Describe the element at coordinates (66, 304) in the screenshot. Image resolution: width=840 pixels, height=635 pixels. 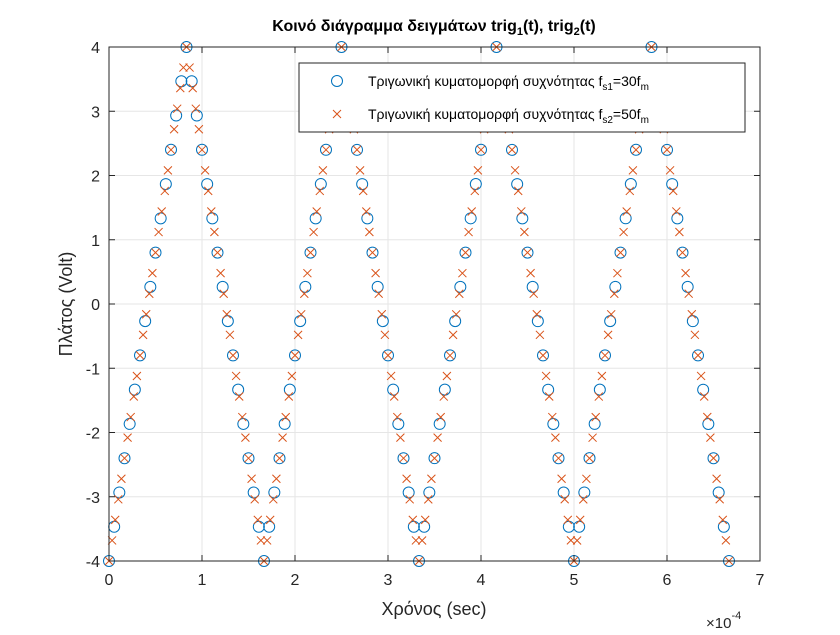
I see `y-axis-label: Πλάτος (Volt)` at that location.